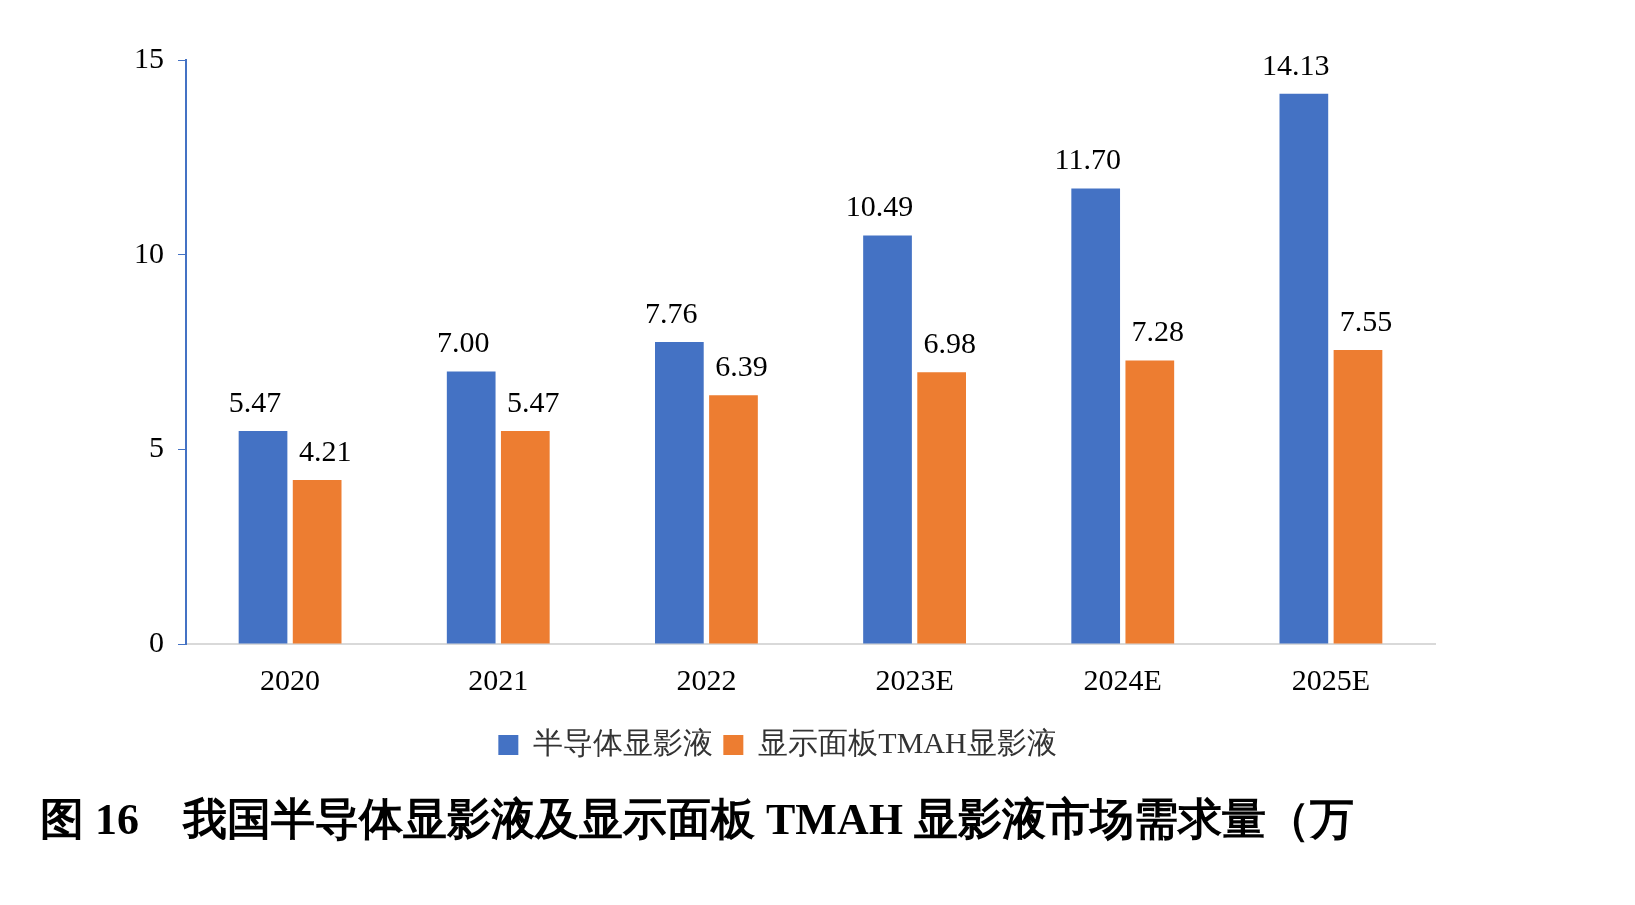 Image resolution: width=1635 pixels, height=905 pixels. Describe the element at coordinates (498, 679) in the screenshot. I see `x-tick-label: 2021` at that location.